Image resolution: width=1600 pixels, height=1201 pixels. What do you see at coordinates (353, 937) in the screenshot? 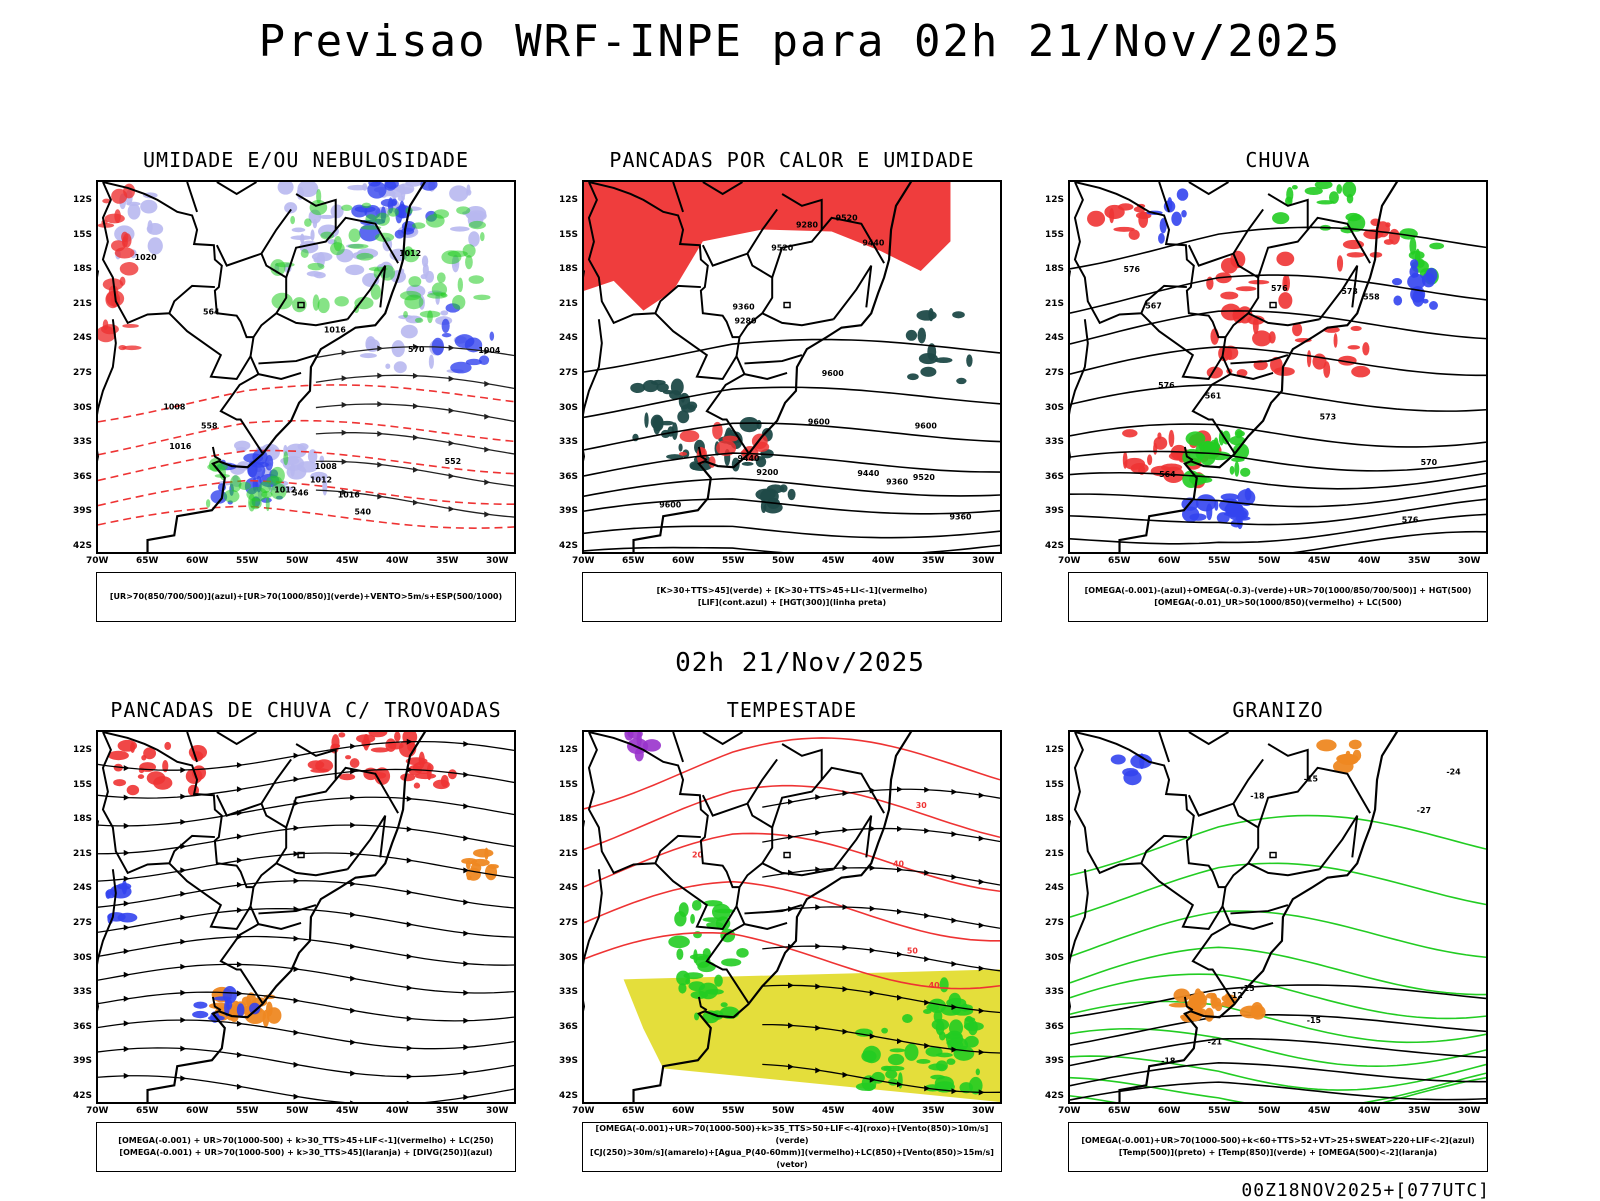
I see `orange-thunder` at bounding box center [353, 937].